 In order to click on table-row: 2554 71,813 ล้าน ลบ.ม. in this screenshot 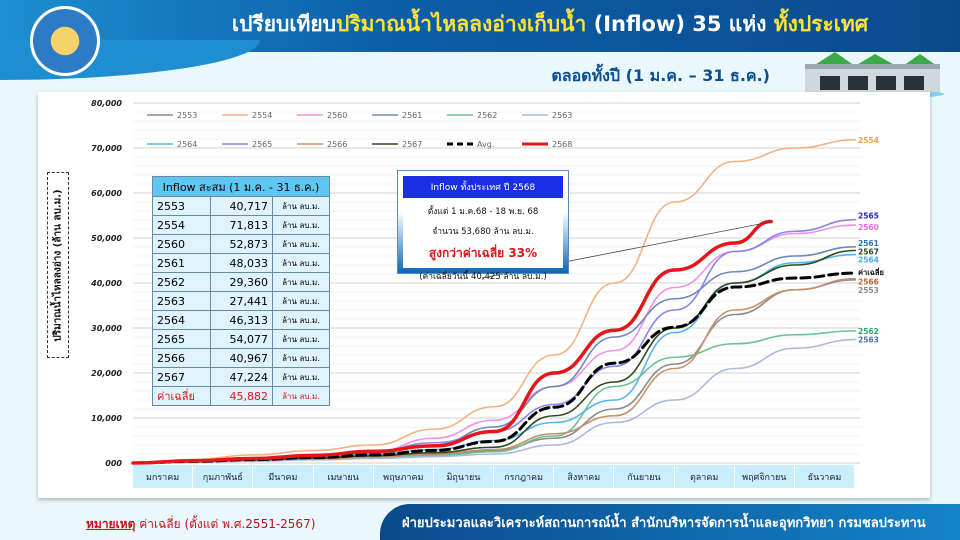, I will do `click(241, 225)`.